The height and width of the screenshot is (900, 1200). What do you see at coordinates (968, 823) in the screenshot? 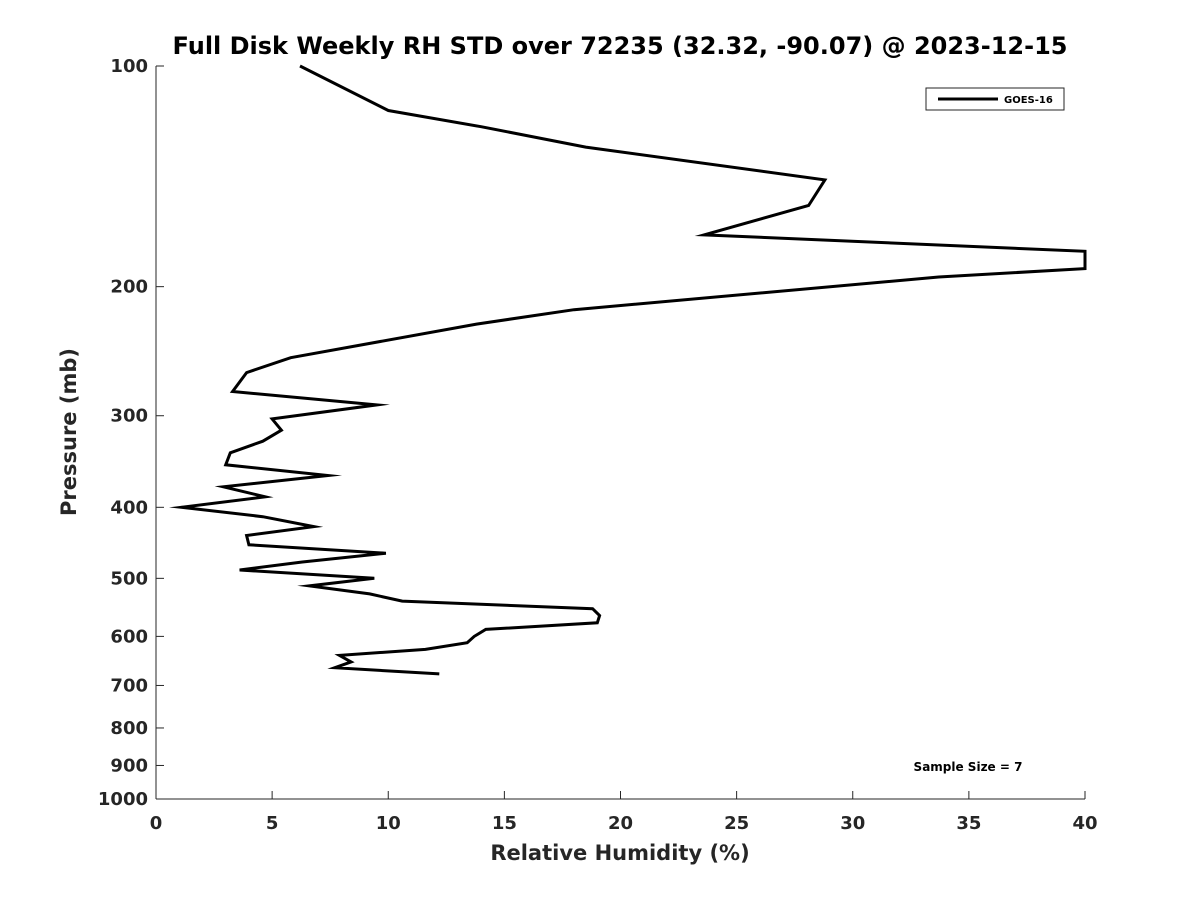
I see `x-tick-label: 35` at bounding box center [968, 823].